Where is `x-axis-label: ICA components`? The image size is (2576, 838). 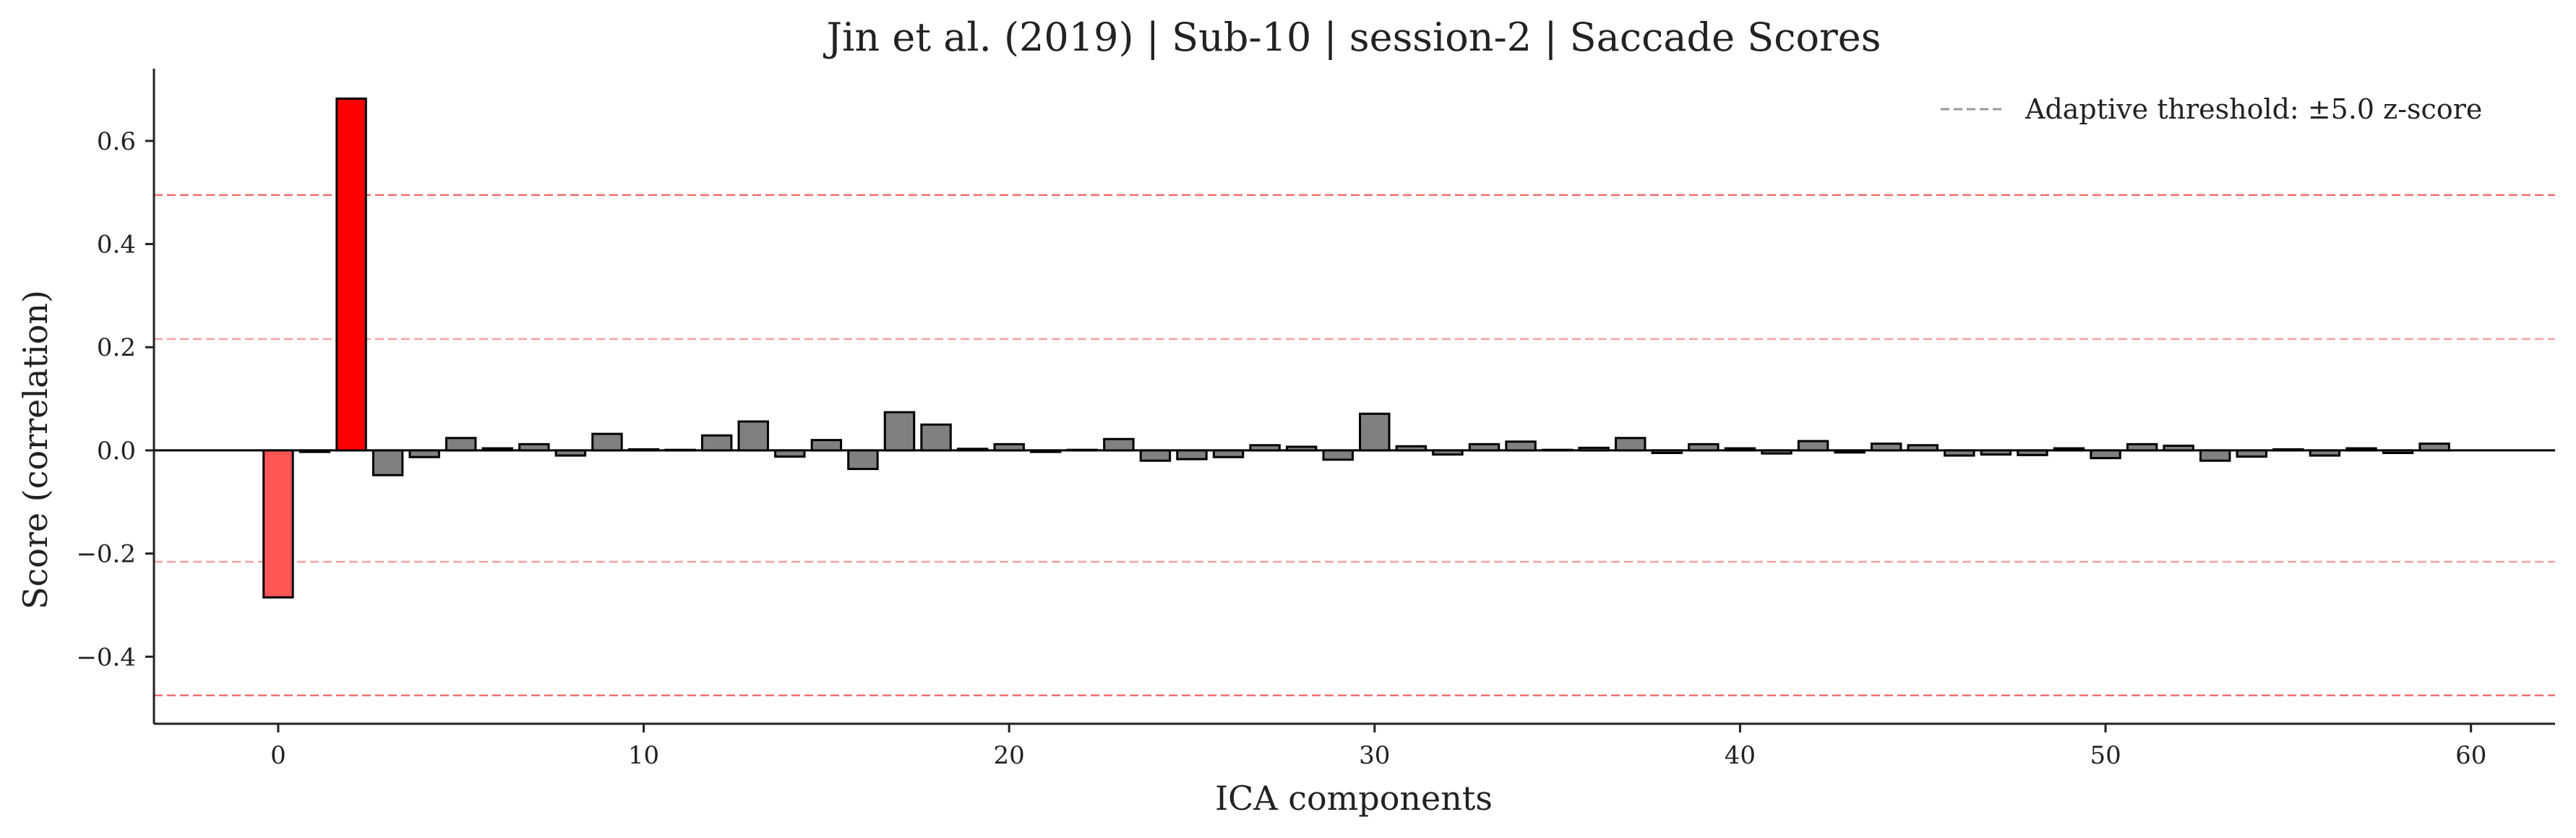
x-axis-label: ICA components is located at coordinates (1354, 798).